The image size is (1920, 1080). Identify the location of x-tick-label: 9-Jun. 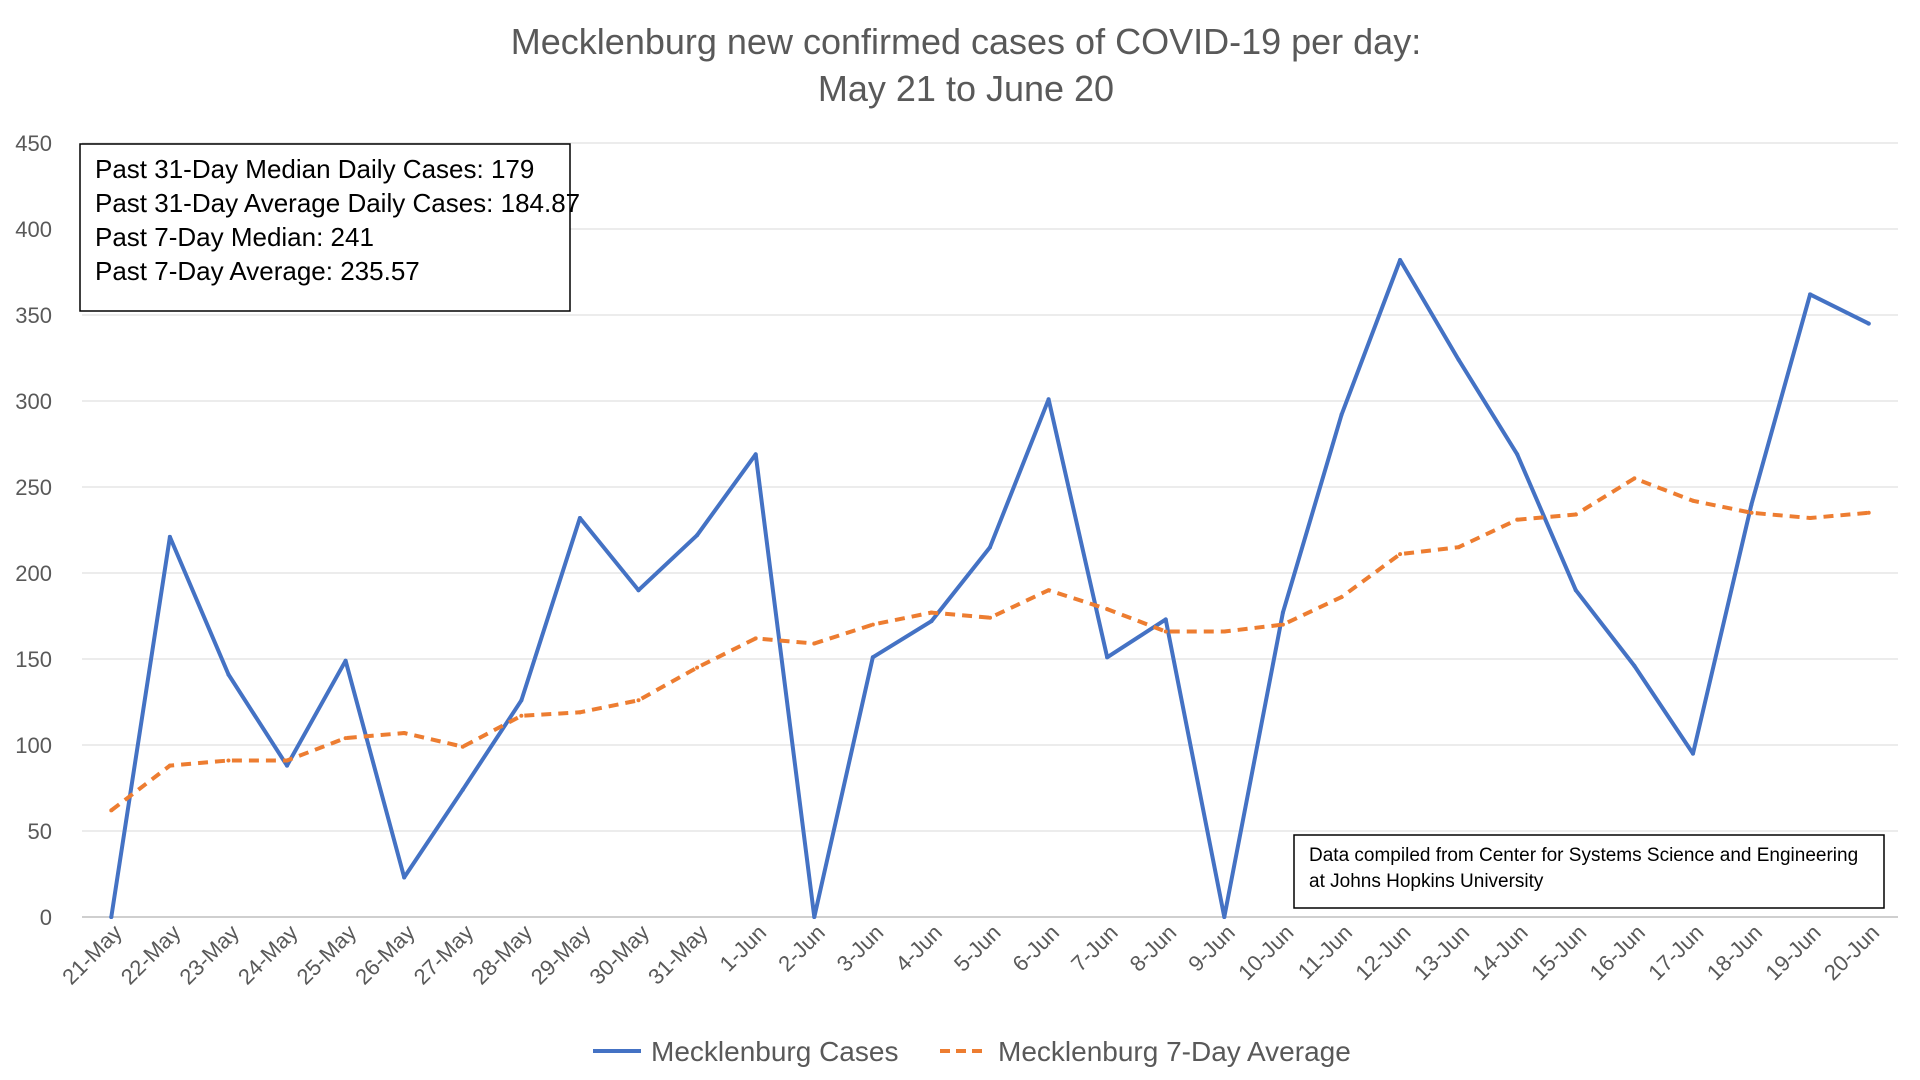
(1211, 948).